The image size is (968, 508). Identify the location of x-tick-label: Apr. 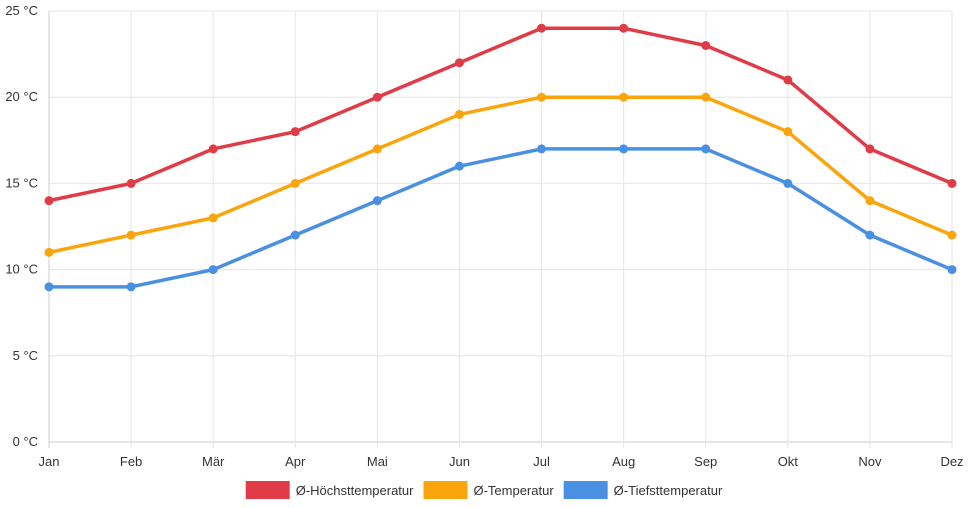
(295, 461).